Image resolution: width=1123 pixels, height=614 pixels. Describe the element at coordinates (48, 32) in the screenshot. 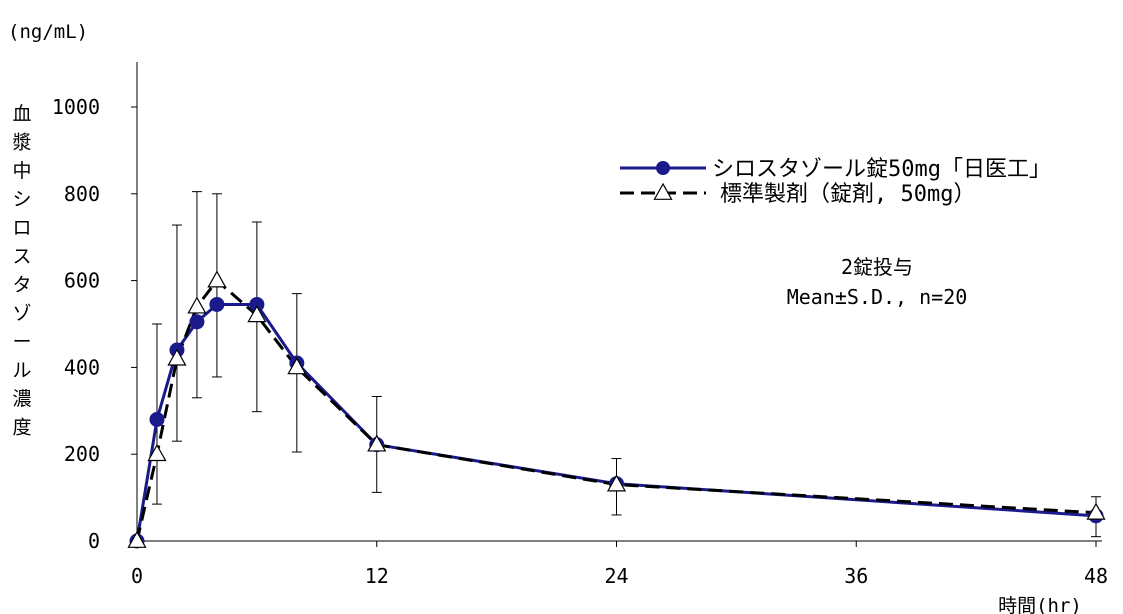

I see `y-unit-label: (ng/mL)` at that location.